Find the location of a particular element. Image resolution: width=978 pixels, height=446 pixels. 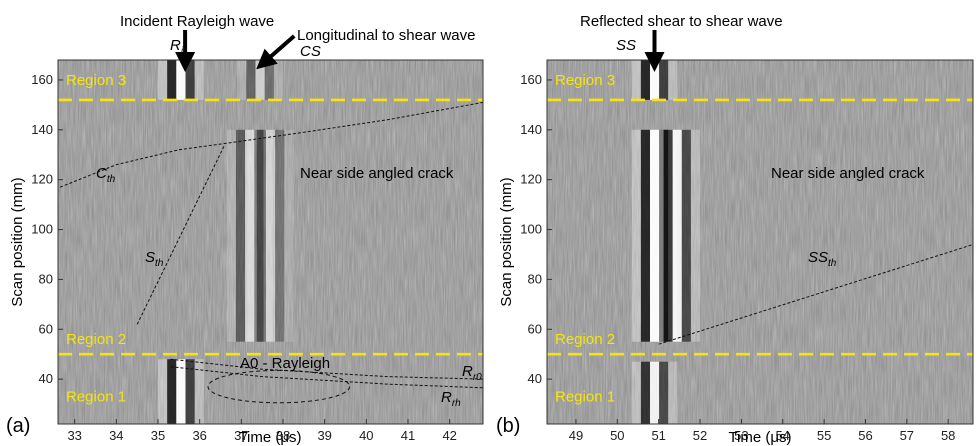

theory-curve-r-r0 is located at coordinates (326, 369).